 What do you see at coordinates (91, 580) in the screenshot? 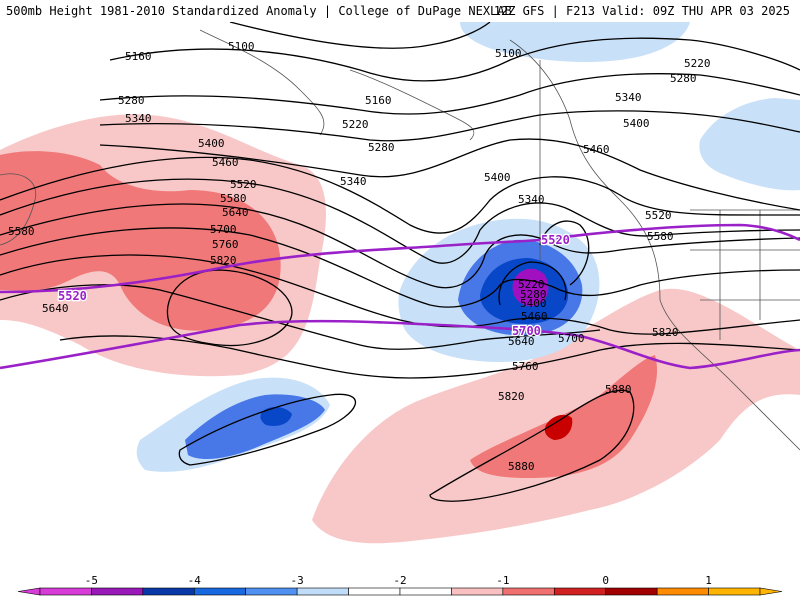
I see `legend-tick-label: -5` at bounding box center [91, 580].